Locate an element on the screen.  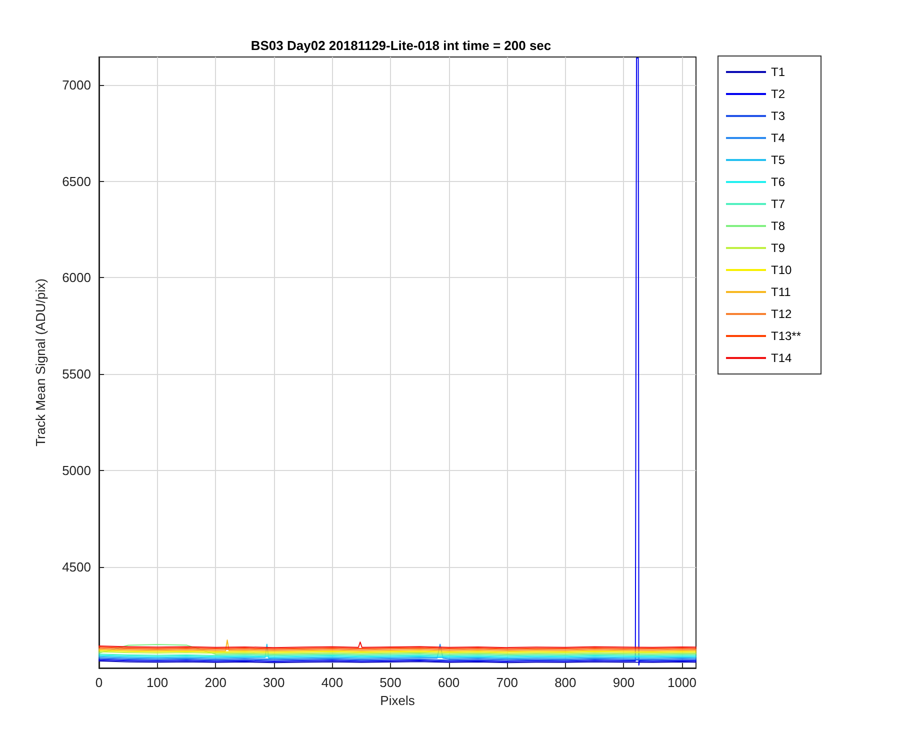
legend-label: T14 is located at coordinates (781, 358).